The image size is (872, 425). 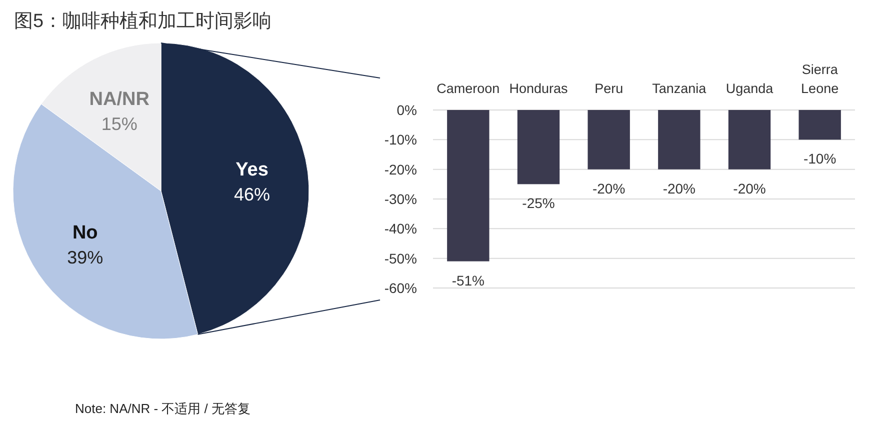 I want to click on x-tick-label: Tanzania, so click(x=679, y=88).